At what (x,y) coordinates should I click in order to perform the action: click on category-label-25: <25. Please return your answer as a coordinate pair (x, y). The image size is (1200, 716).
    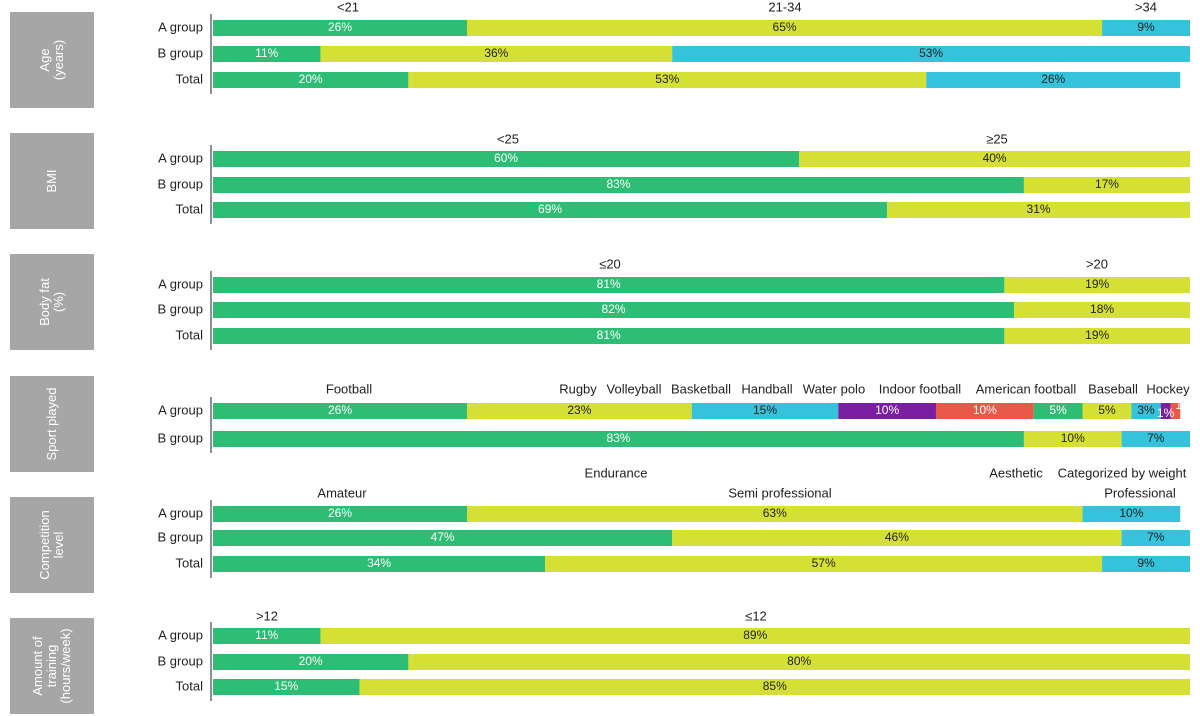
    Looking at the image, I should click on (508, 138).